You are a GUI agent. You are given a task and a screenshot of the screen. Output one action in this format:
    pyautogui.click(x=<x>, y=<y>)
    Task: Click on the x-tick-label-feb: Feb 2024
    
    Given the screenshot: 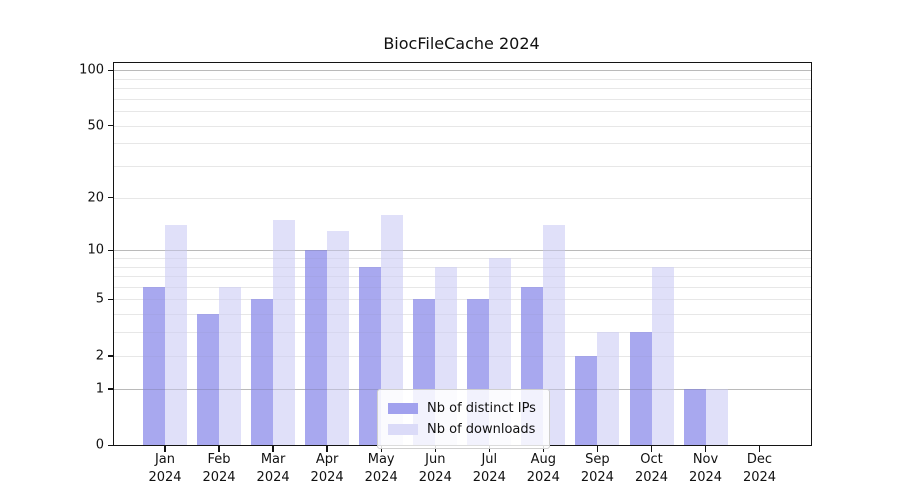 What is the action you would take?
    pyautogui.click(x=219, y=469)
    